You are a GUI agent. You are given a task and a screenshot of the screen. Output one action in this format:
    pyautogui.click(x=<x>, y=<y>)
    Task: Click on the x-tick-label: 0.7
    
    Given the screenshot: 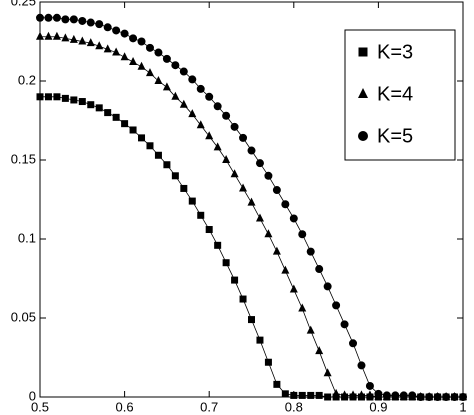 What is the action you would take?
    pyautogui.click(x=209, y=406)
    